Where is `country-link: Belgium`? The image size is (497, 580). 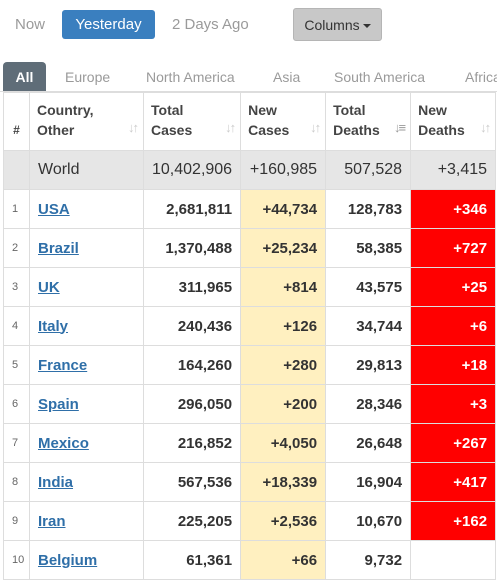
country-link: Belgium is located at coordinates (68, 560).